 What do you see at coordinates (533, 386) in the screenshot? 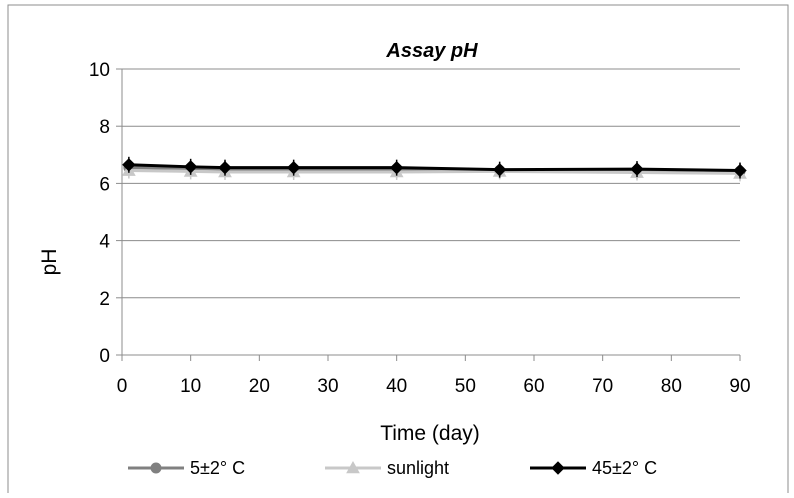
I see `x-tick-label: 60` at bounding box center [533, 386].